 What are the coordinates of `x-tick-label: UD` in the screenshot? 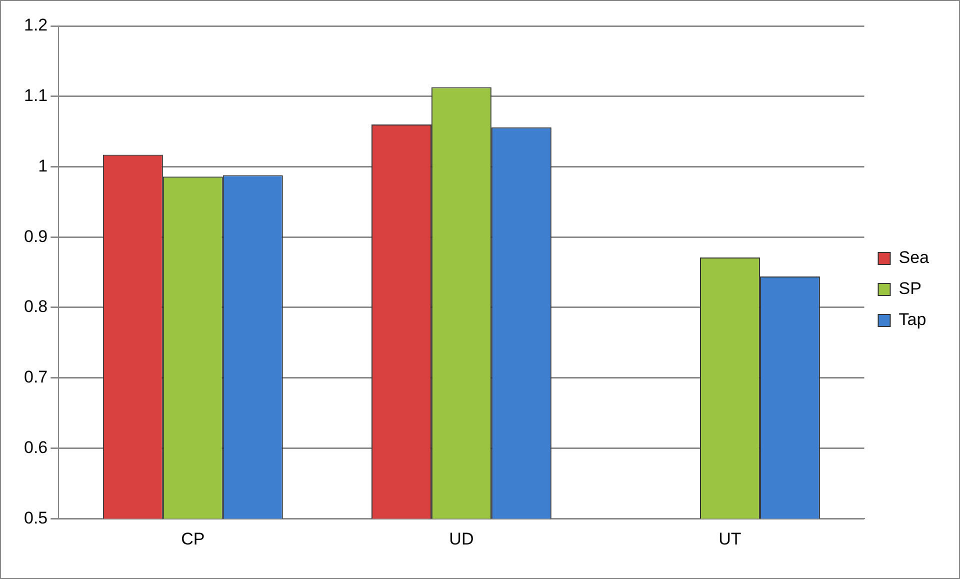 It's located at (461, 538).